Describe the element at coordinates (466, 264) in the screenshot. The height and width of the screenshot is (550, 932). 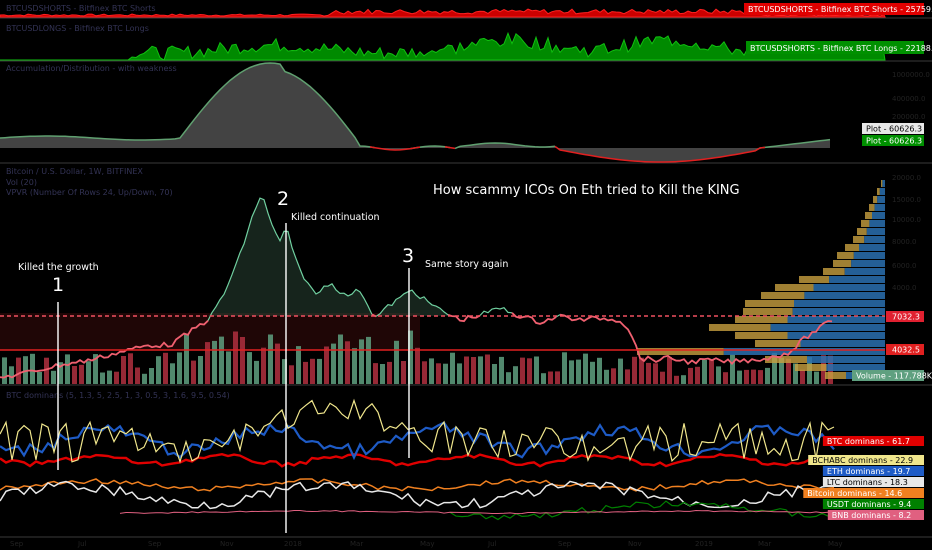
I see `annotation-3-text: Same story again` at that location.